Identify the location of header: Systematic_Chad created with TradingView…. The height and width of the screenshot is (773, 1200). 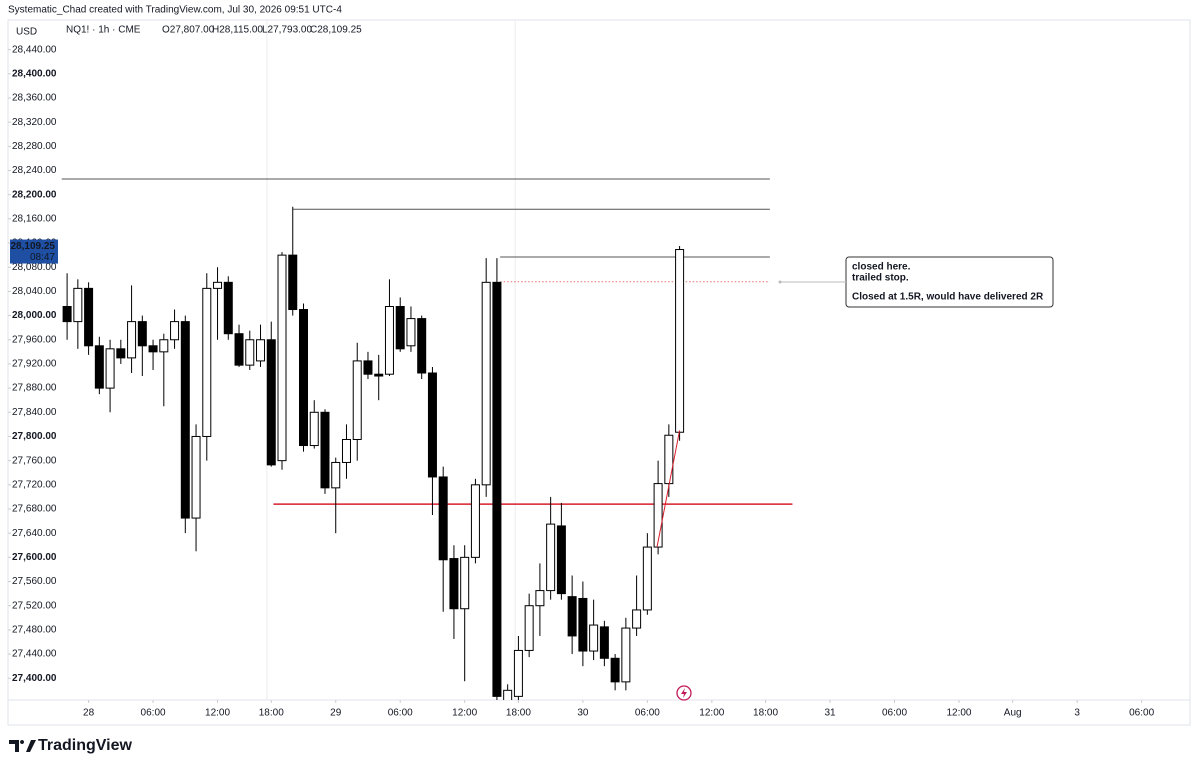
(175, 10).